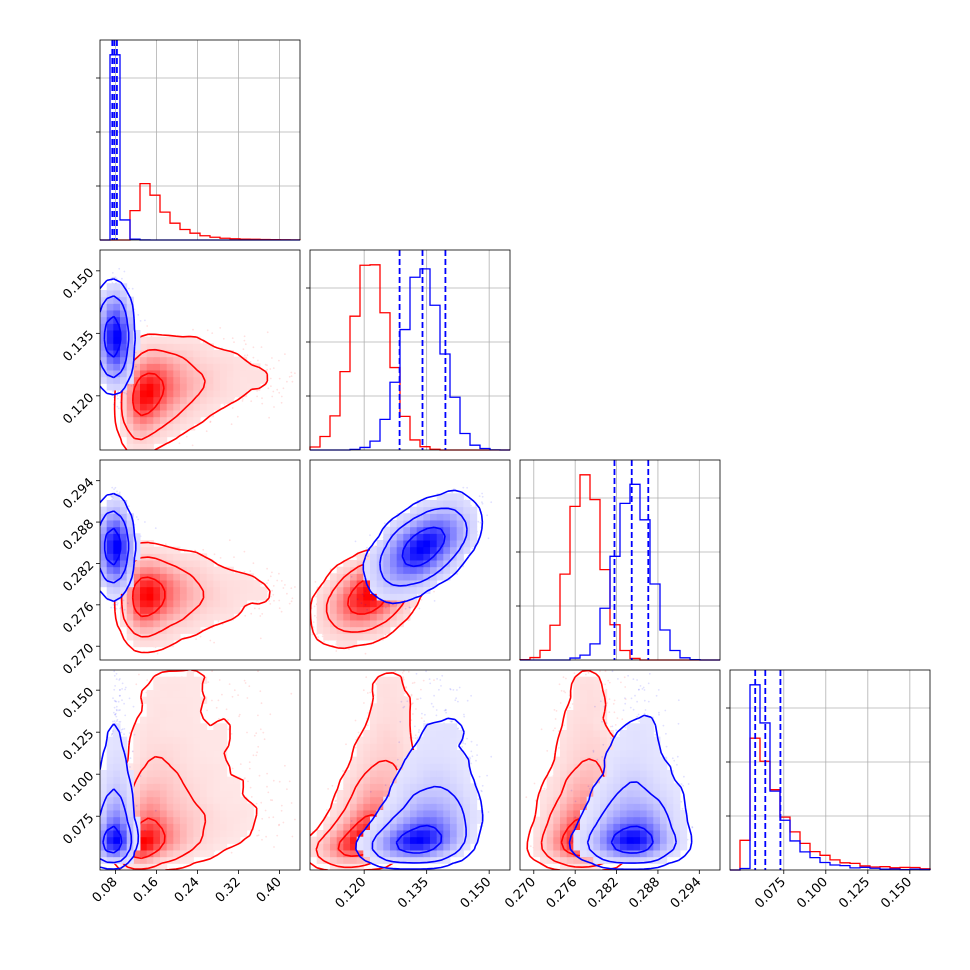 The height and width of the screenshot is (970, 970). Describe the element at coordinates (520, 893) in the screenshot. I see `x-tick-label: 0.270` at that location.